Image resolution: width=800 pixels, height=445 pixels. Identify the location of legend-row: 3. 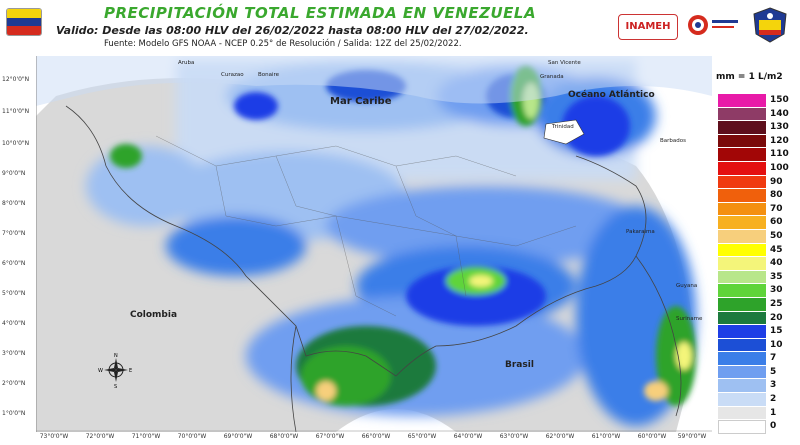
(758, 386).